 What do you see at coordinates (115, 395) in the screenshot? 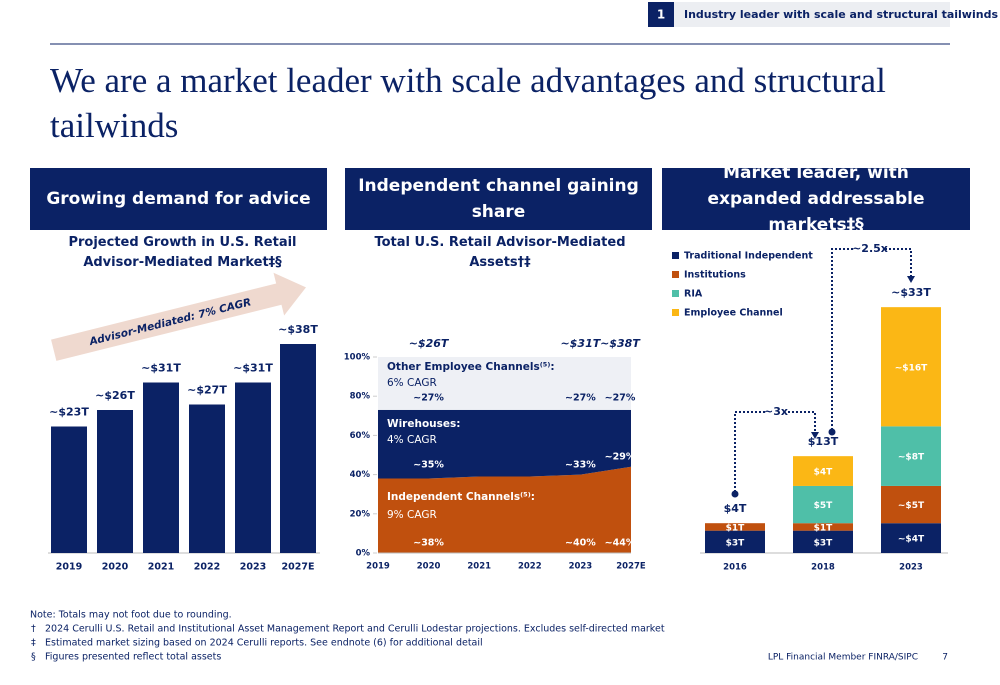
I see `value-label: ~$26T` at bounding box center [115, 395].